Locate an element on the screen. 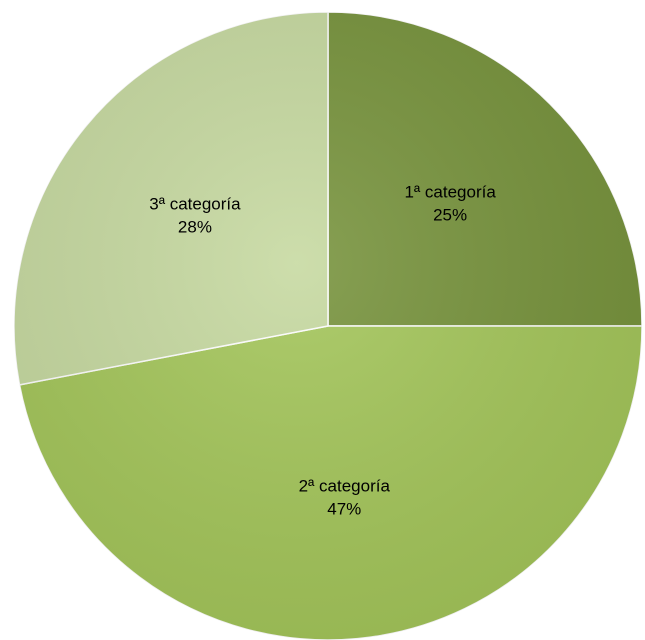  slice-category: 3ª categoría is located at coordinates (195, 203).